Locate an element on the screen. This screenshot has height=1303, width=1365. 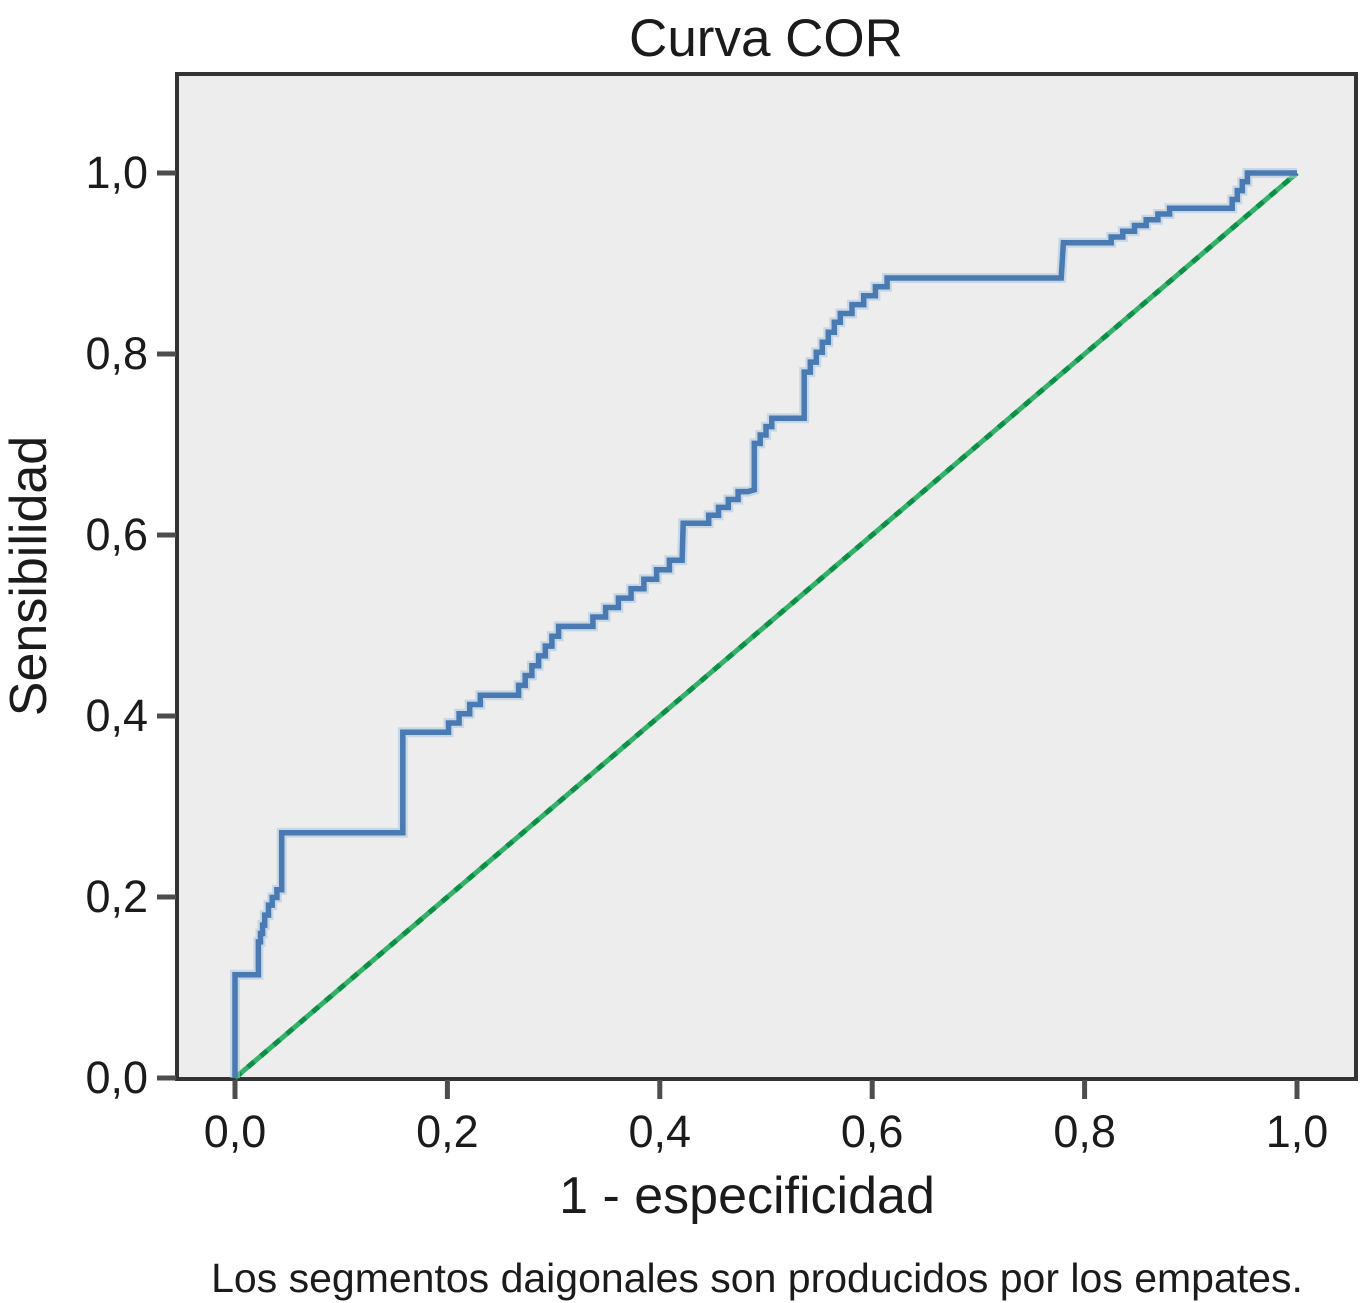
x-tick-label: 0,0 is located at coordinates (235, 1131).